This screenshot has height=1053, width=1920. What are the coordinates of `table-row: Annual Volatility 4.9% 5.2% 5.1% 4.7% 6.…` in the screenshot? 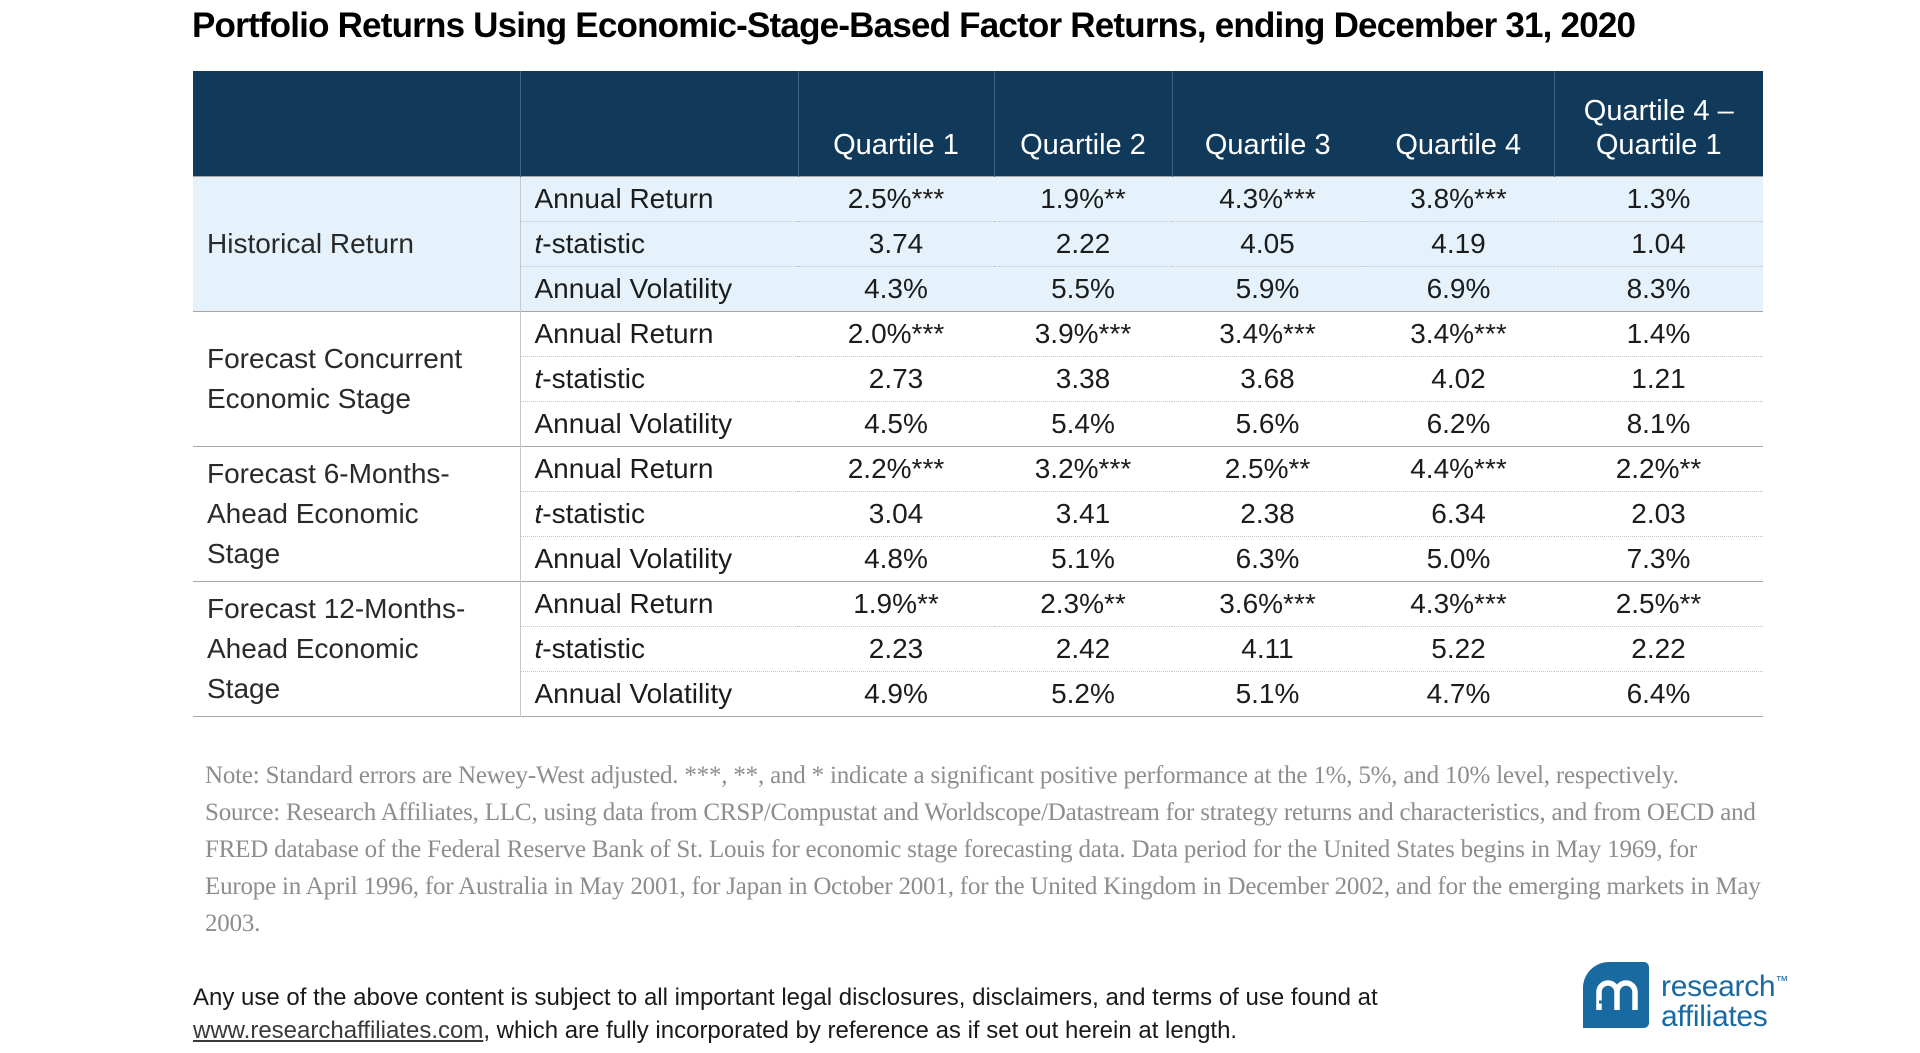 It's located at (978, 693).